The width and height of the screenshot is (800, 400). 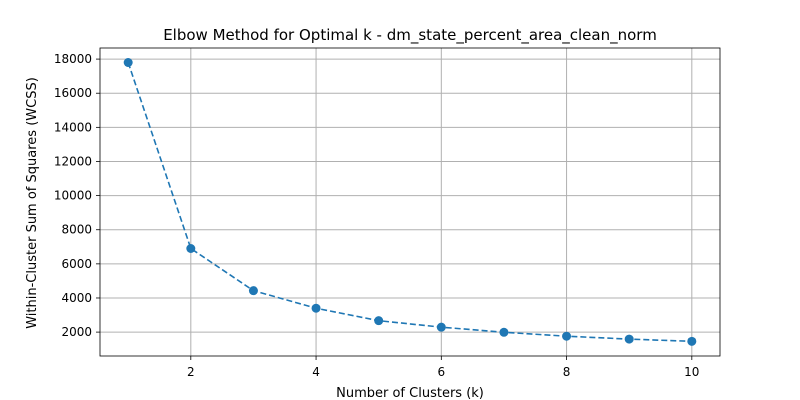 I want to click on x-tick-label: 2, so click(x=191, y=372).